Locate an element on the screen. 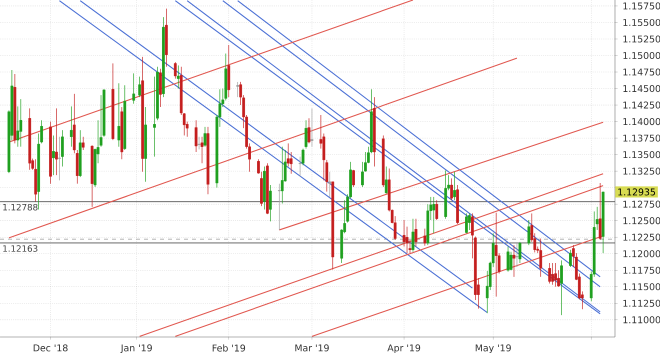 Image resolution: width=660 pixels, height=353 pixels. y-tick-label: 1.14000 is located at coordinates (641, 122).